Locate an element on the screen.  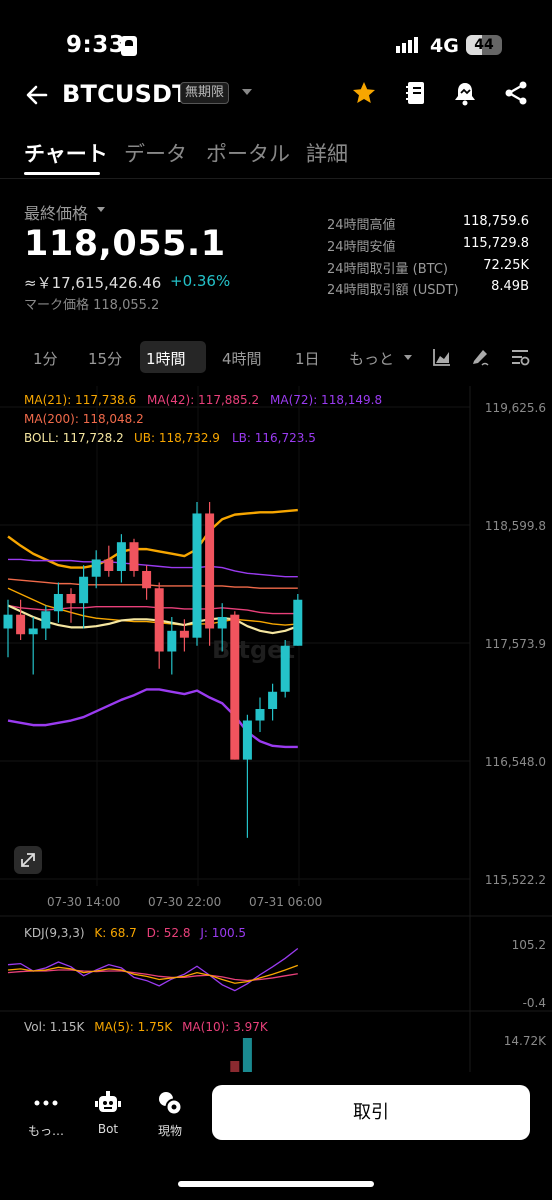
interval-4h: 4時間 is located at coordinates (242, 359).